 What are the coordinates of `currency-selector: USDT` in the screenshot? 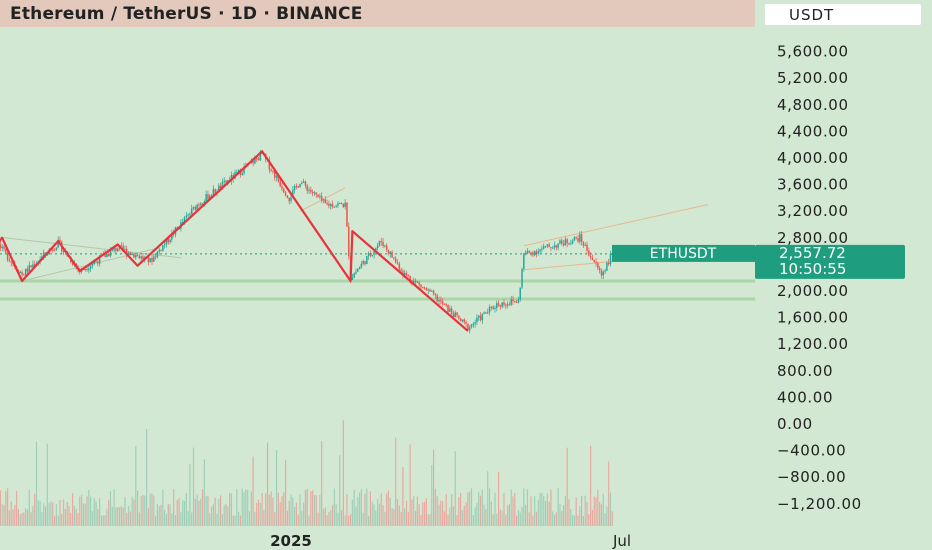 It's located at (843, 14).